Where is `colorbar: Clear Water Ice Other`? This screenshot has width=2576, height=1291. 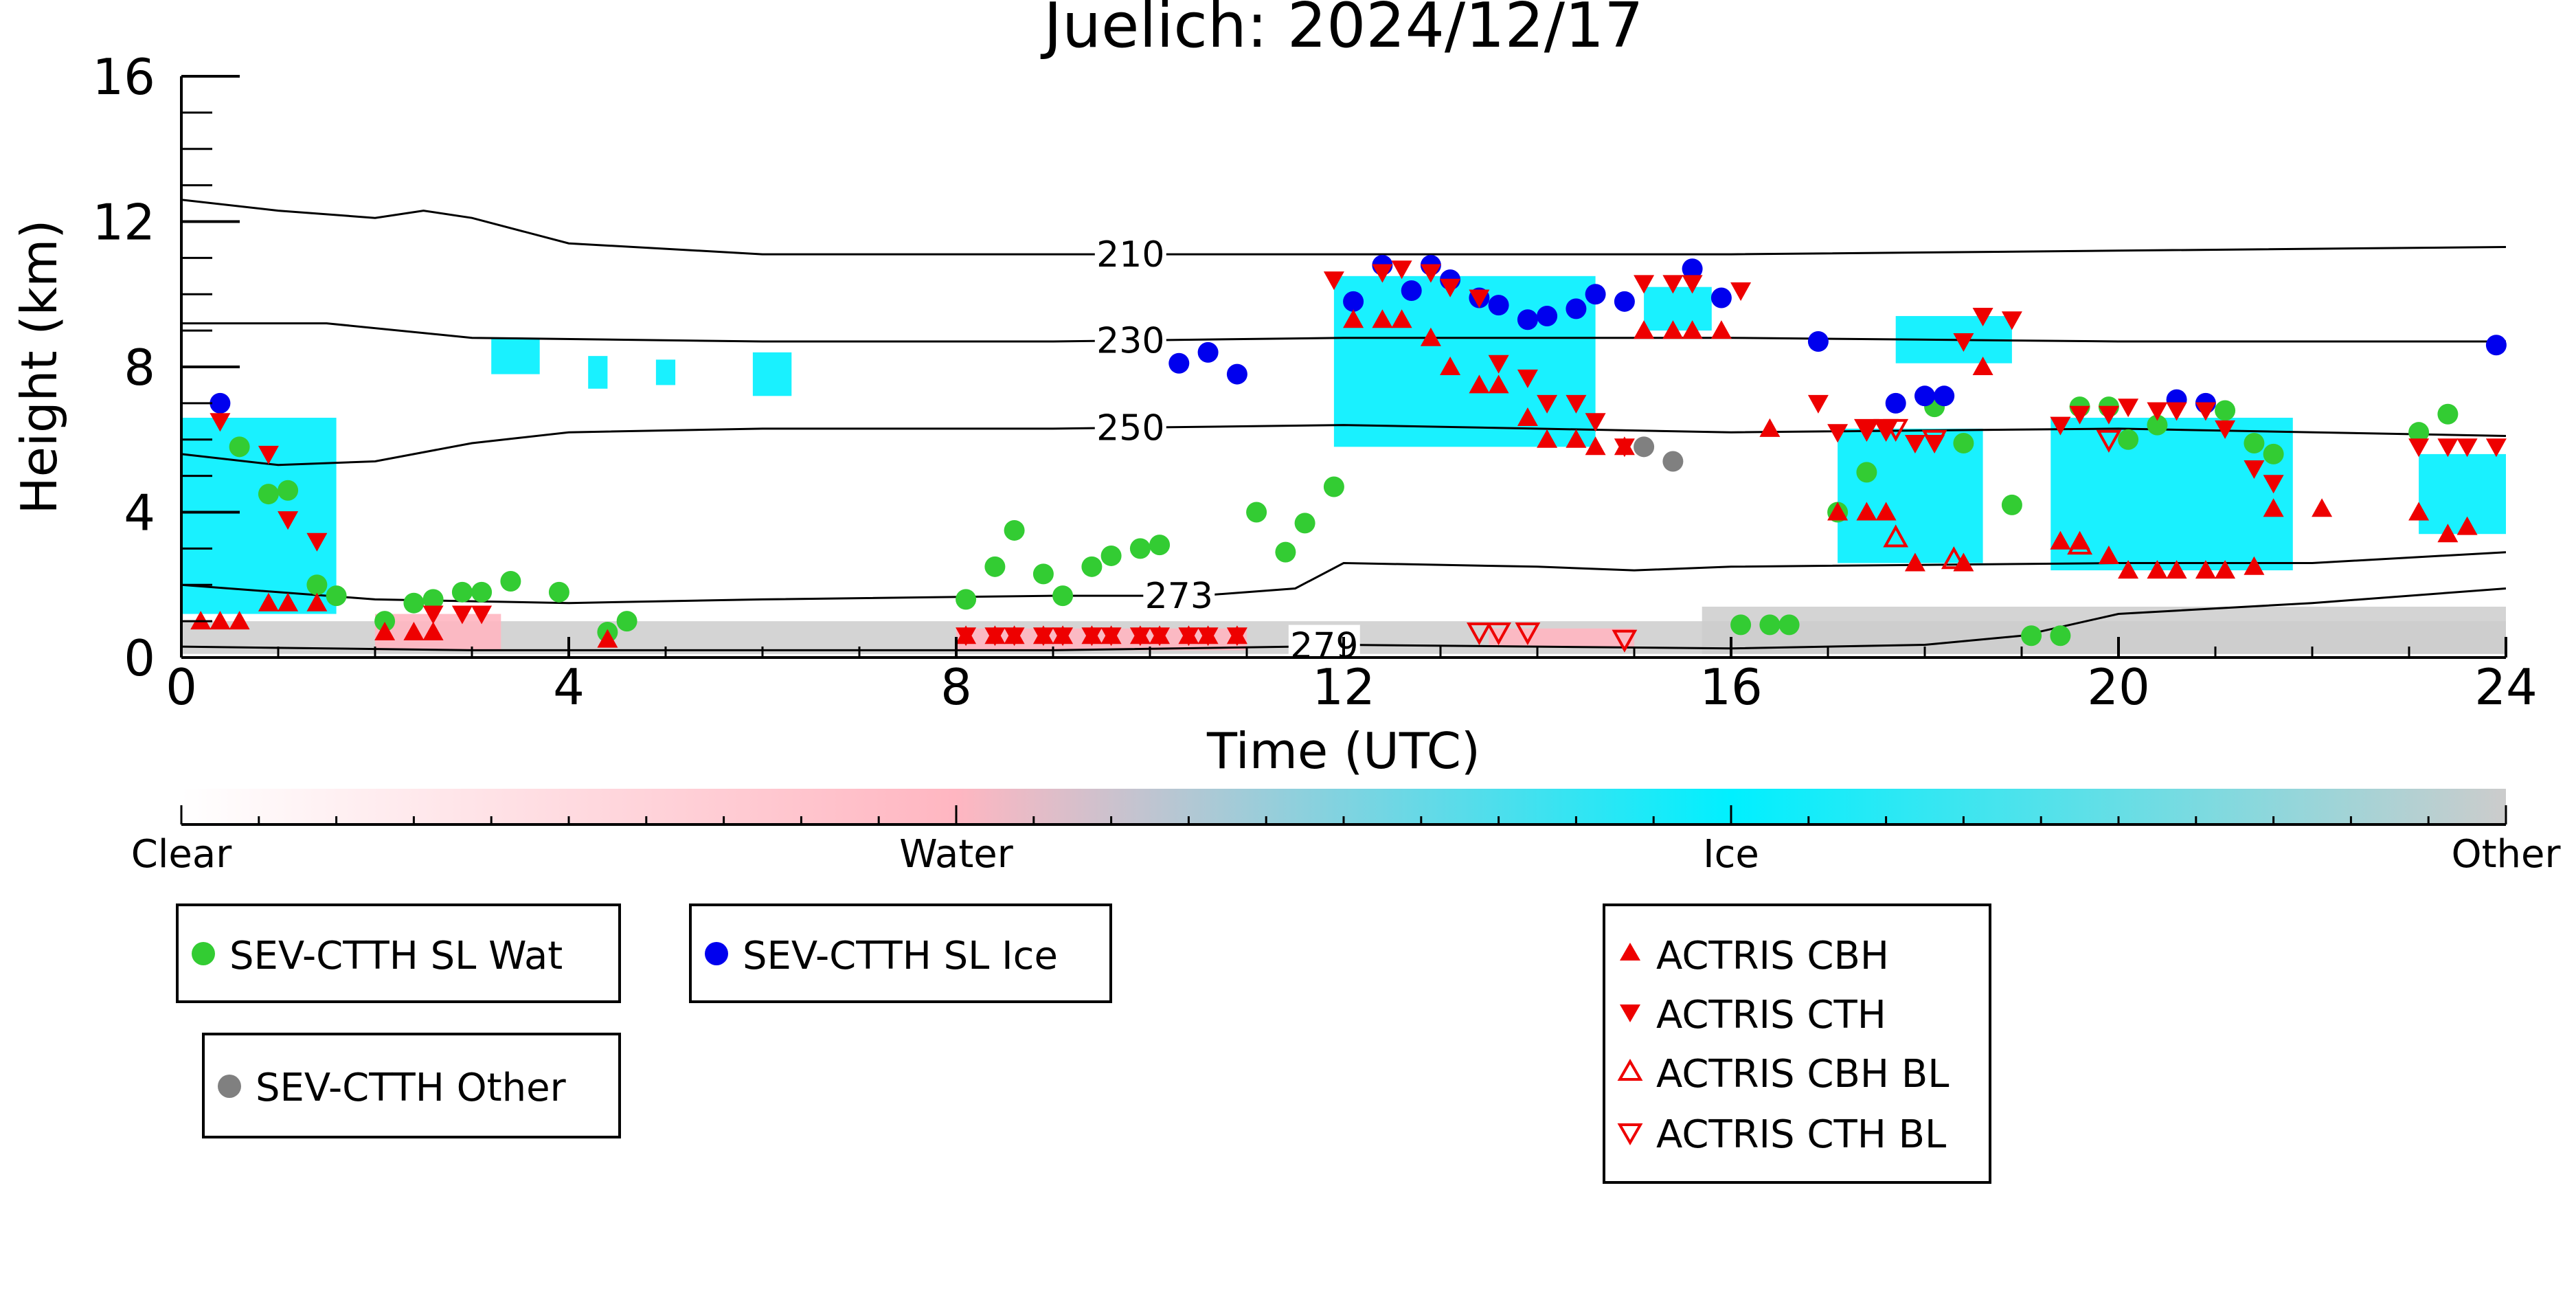 colorbar: Clear Water Ice Other is located at coordinates (1346, 833).